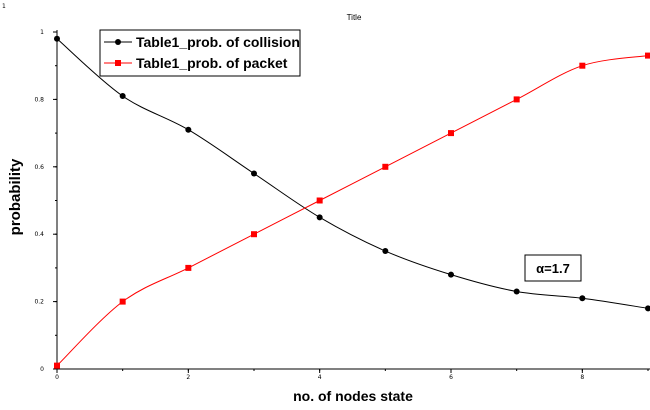  I want to click on x-tick-label: 4, so click(320, 377).